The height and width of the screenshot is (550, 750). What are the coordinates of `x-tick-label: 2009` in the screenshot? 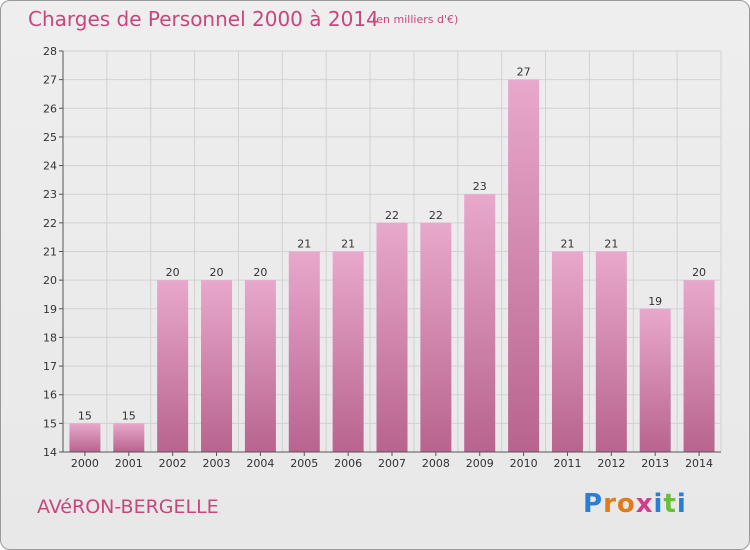 It's located at (480, 463).